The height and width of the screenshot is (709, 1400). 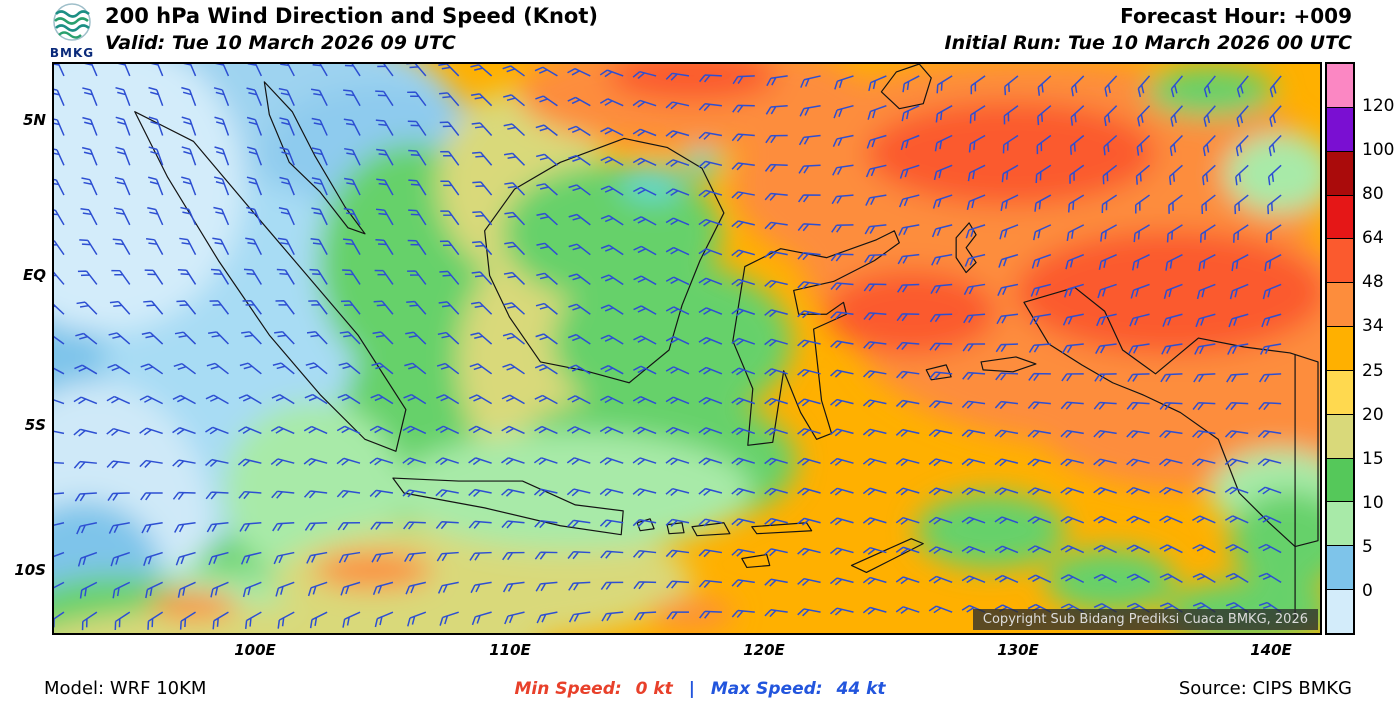 I want to click on lon-tick-130e: 130E, so click(x=1018, y=650).